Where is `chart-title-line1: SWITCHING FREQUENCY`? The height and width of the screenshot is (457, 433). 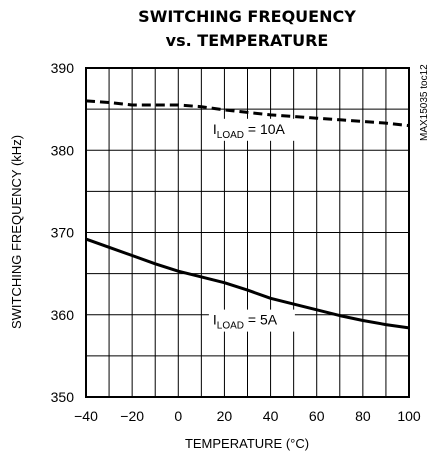
chart-title-line1: SWITCHING FREQUENCY is located at coordinates (247, 16).